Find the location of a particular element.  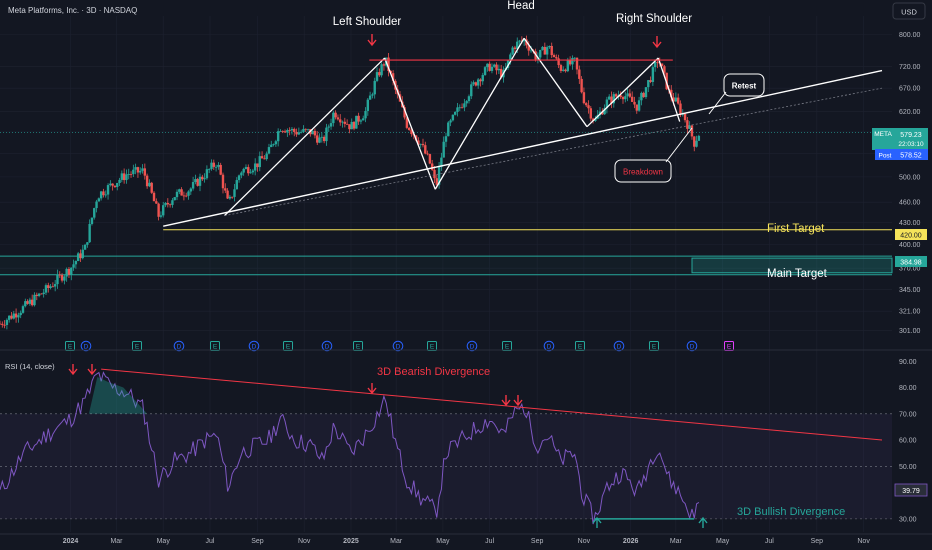

post-label-text: Post is located at coordinates (884, 156).